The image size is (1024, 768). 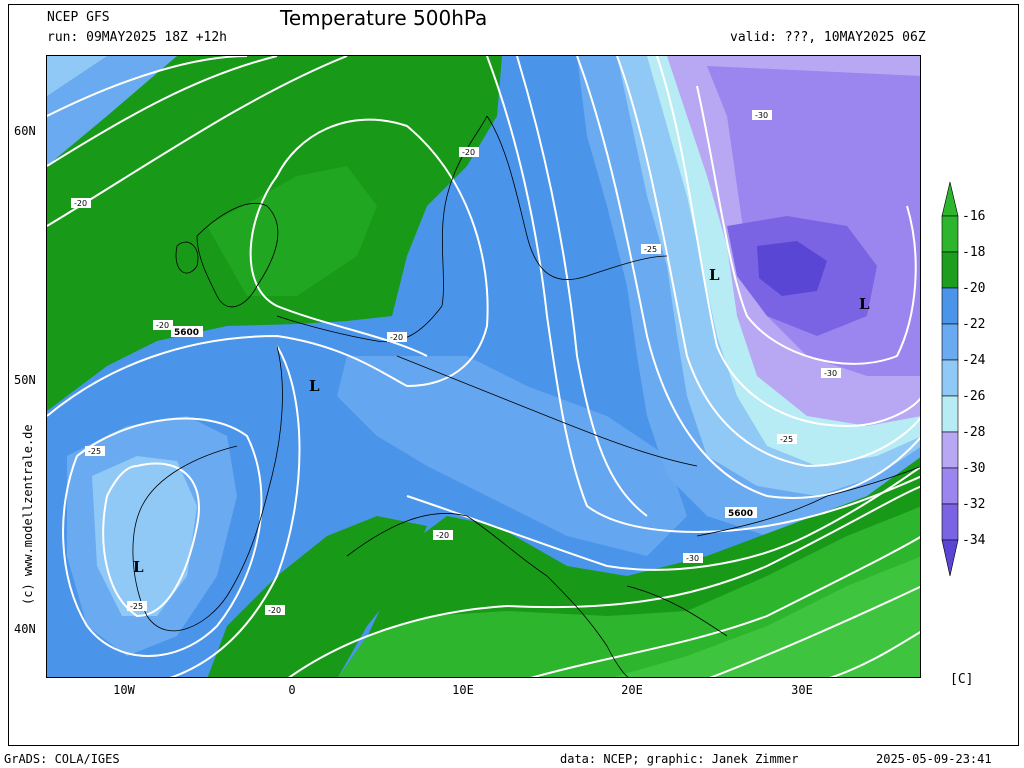 What do you see at coordinates (292, 690) in the screenshot?
I see `lon-label-0: 0` at bounding box center [292, 690].